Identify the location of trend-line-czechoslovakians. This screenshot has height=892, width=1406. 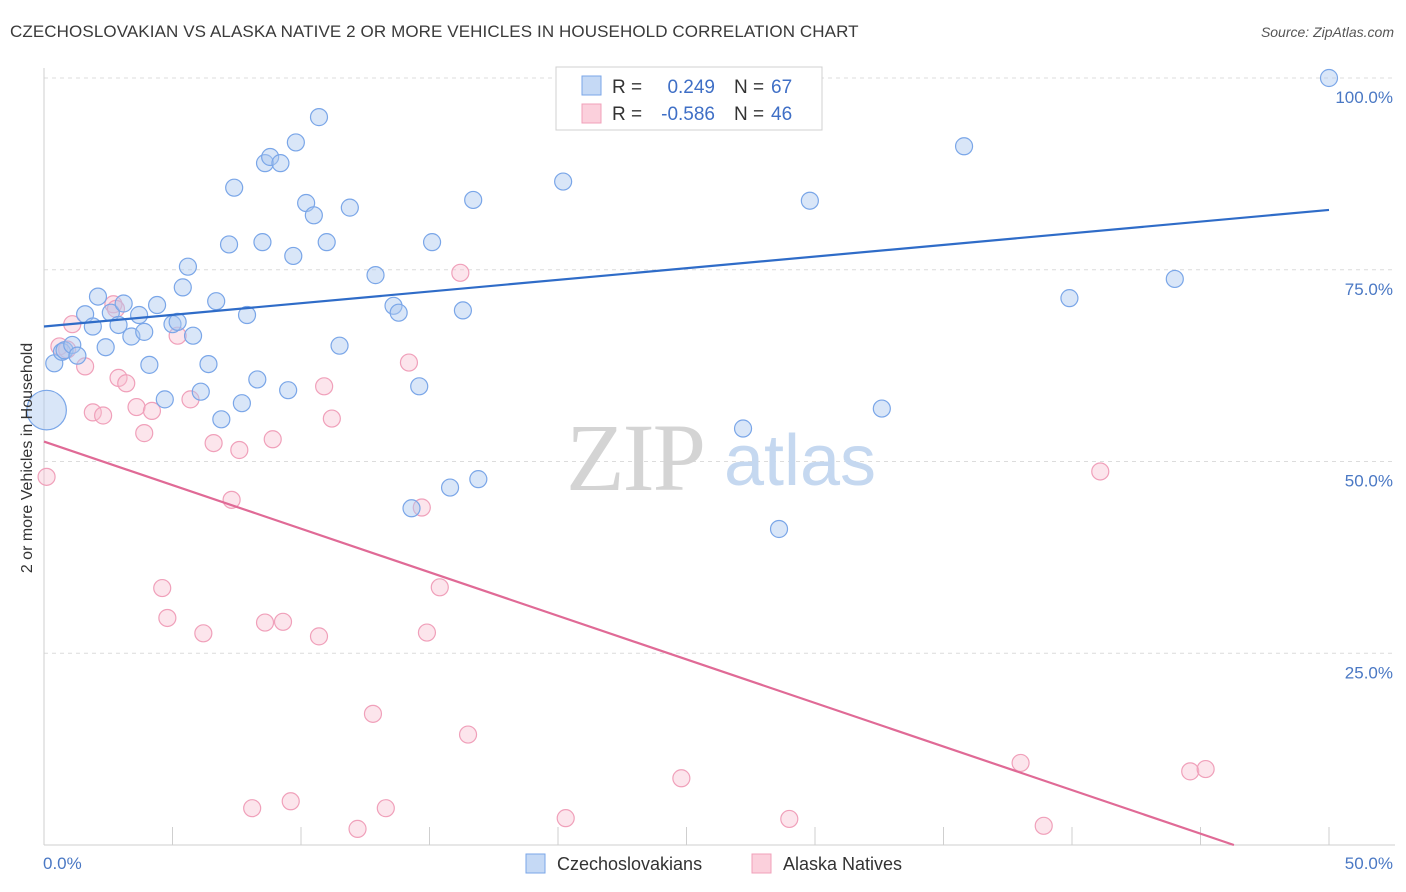
(686, 268).